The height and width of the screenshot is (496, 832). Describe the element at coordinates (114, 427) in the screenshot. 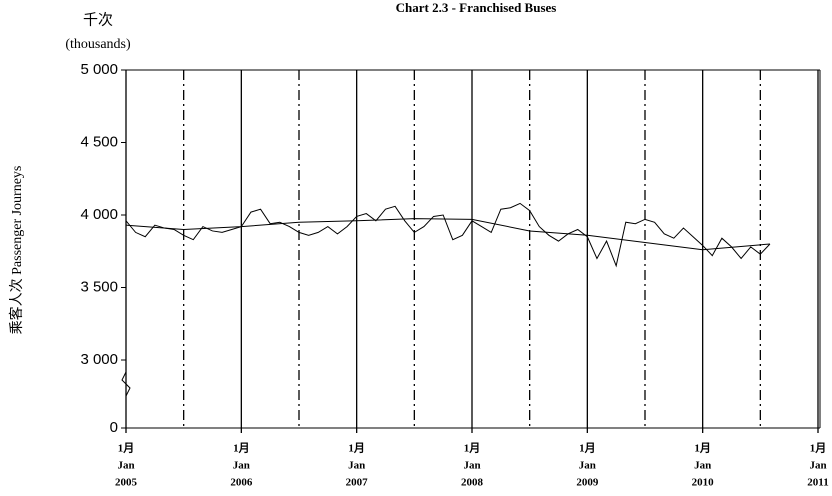

I see `y-tick-label: 0` at that location.